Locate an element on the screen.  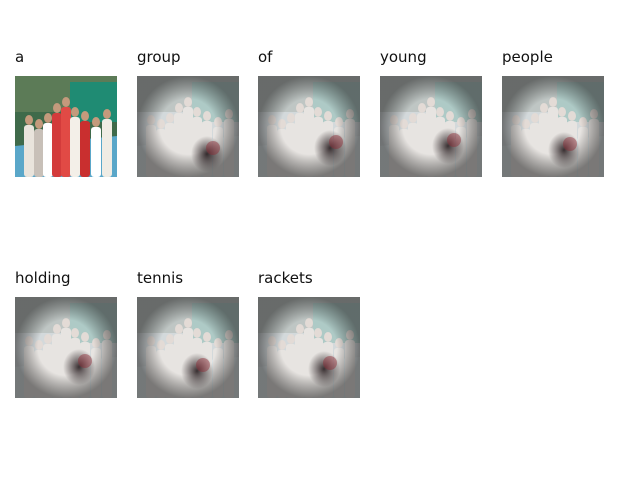
word-label: of is located at coordinates (265, 57).